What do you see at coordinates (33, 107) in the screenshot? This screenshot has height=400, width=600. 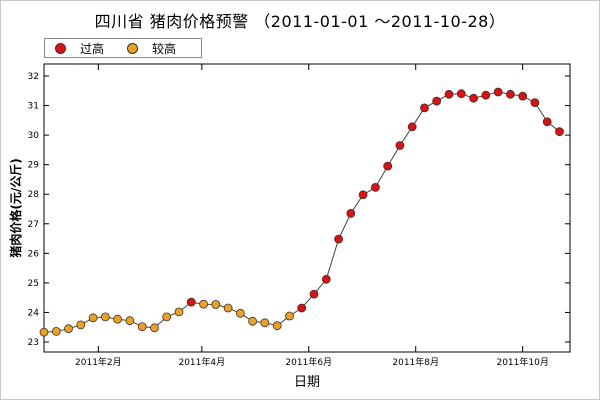 I see `y-tick-label: 31` at bounding box center [33, 107].